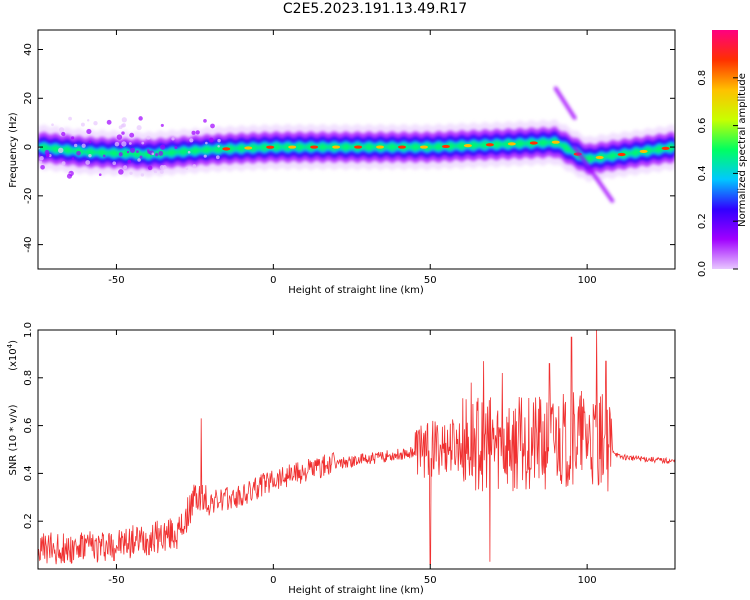 The height and width of the screenshot is (600, 750). Describe the element at coordinates (28, 521) in the screenshot. I see `y-tick-label: 0.2` at that location.